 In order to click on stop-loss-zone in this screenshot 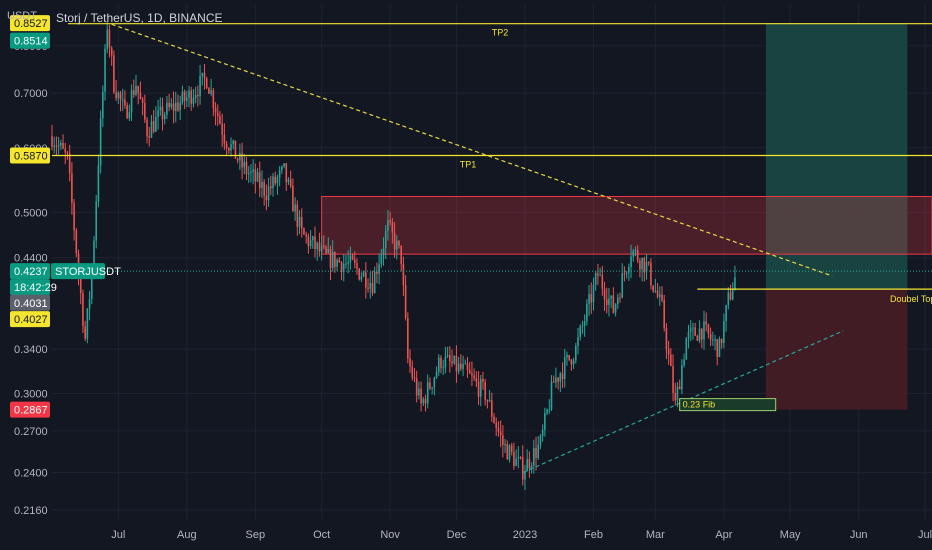, I will do `click(836, 349)`.